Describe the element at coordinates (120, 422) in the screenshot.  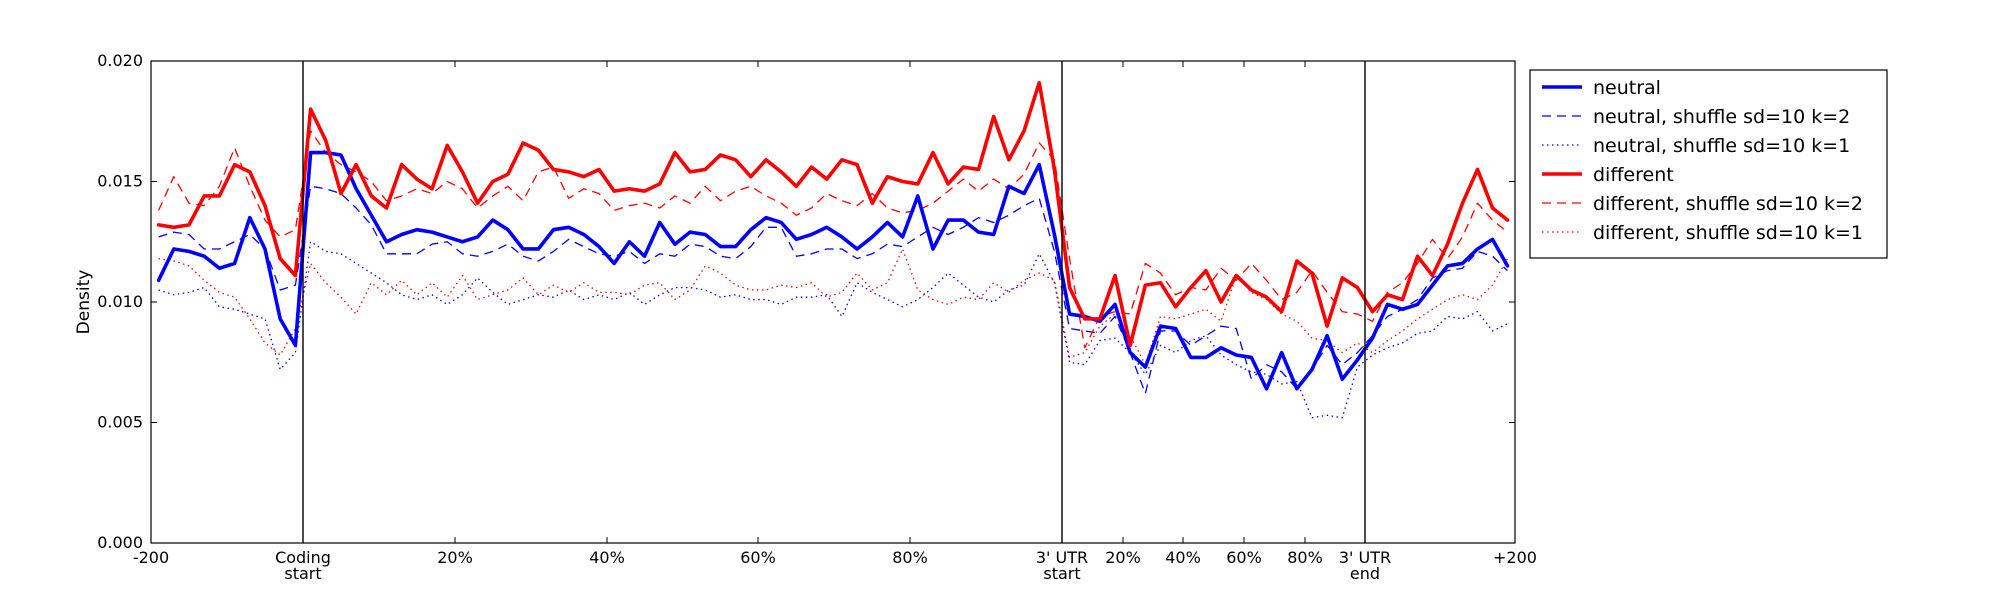
I see `y-tick-label: 0.005` at that location.